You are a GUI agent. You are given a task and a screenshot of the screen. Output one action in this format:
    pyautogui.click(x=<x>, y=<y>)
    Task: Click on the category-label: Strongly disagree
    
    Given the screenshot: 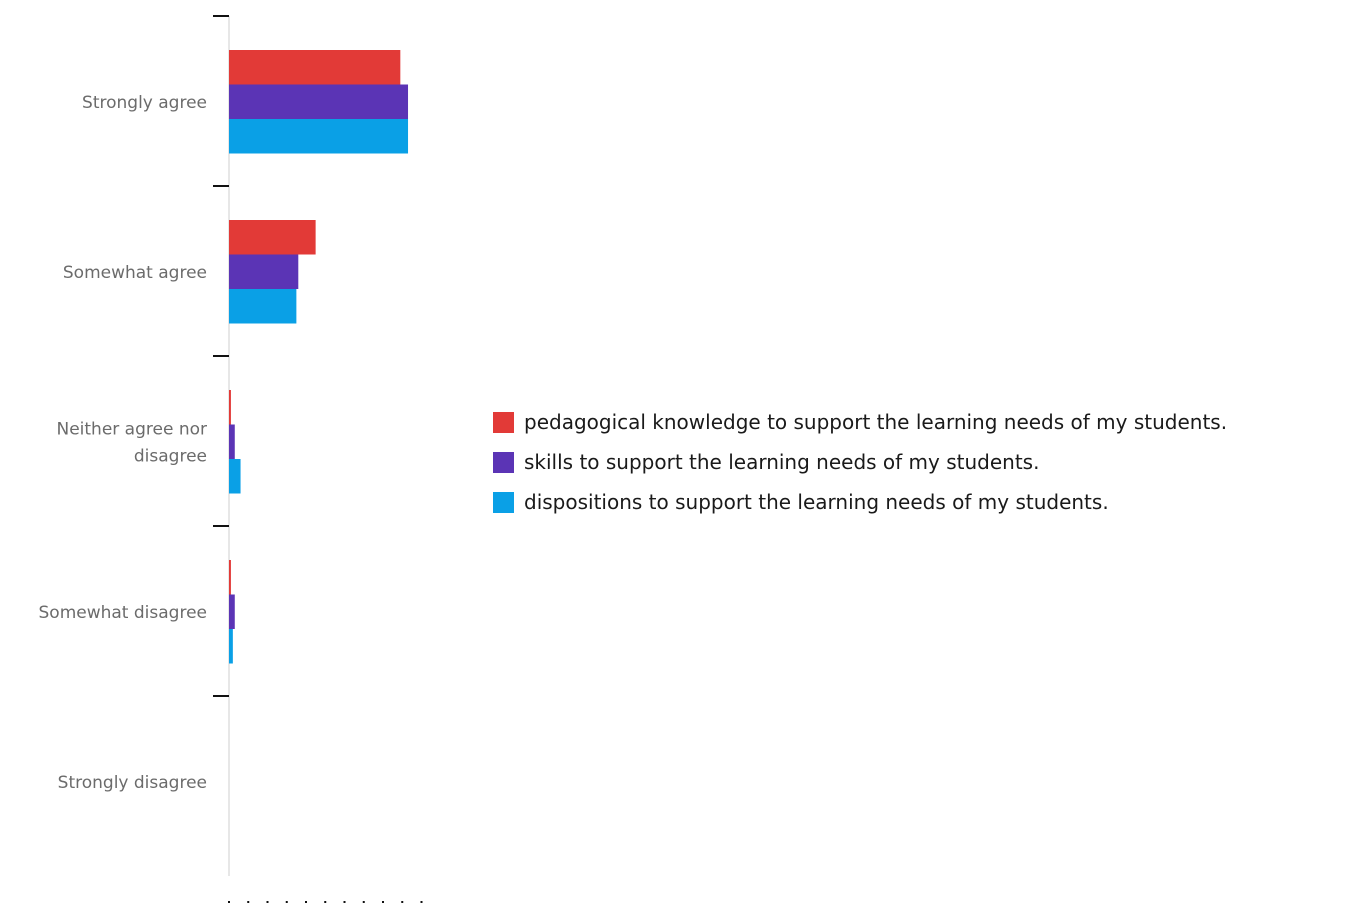 What is the action you would take?
    pyautogui.click(x=132, y=783)
    